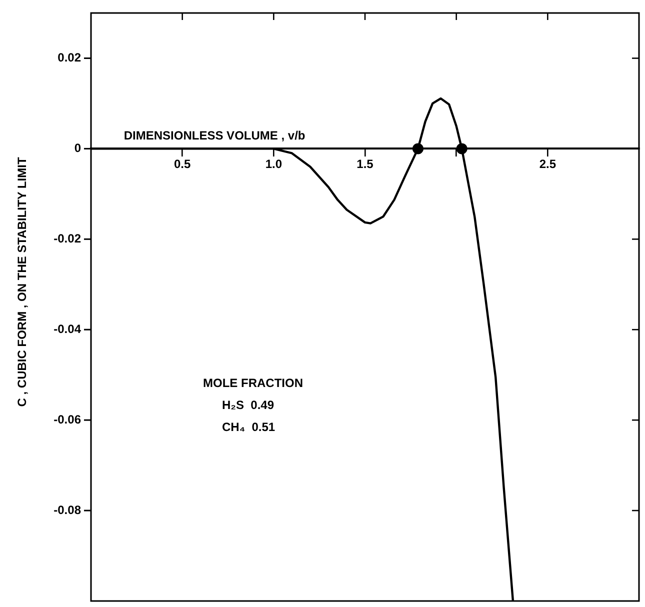 The image size is (645, 607). What do you see at coordinates (78, 148) in the screenshot?
I see `y-tick-label: 0` at bounding box center [78, 148].